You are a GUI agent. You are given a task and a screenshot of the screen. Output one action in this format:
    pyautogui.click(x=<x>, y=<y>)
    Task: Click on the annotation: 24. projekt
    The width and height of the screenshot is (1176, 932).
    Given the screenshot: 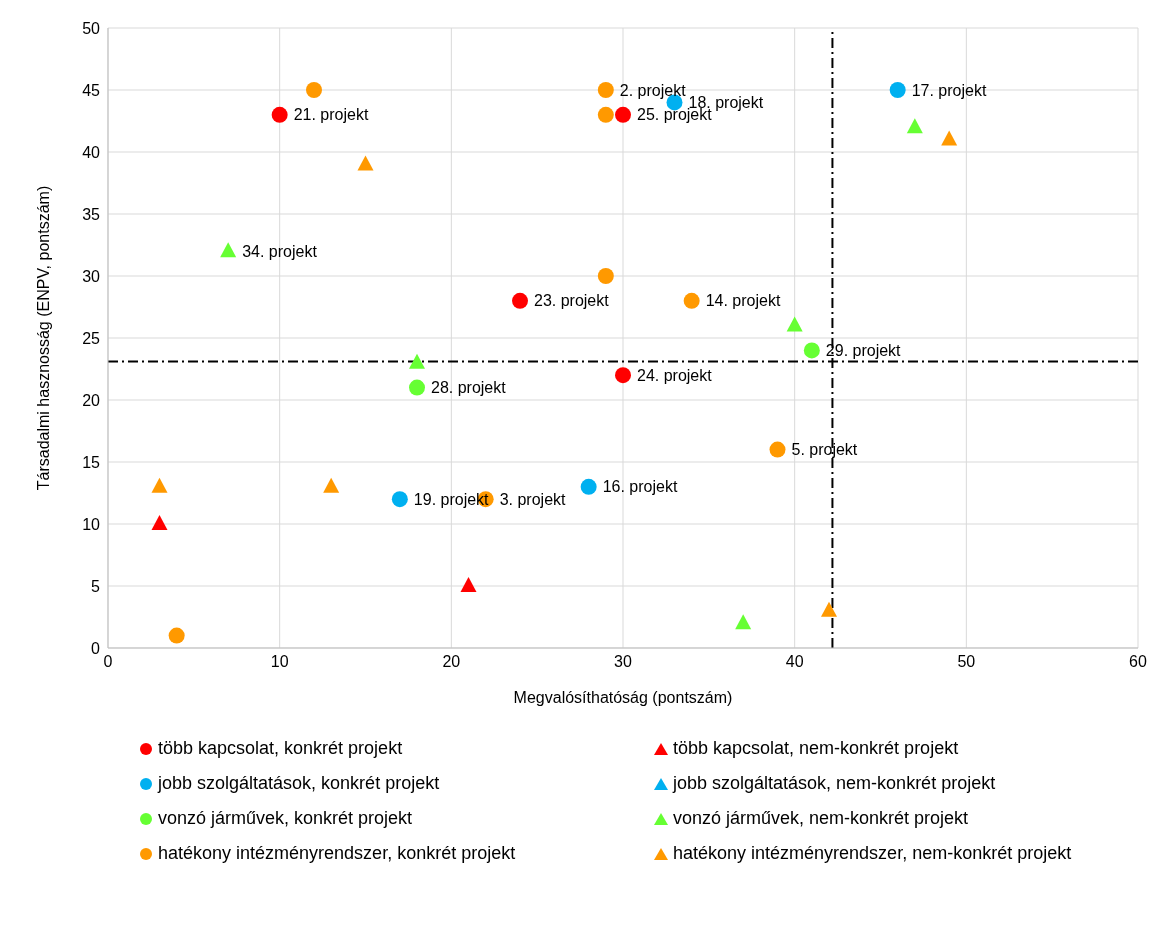 What is the action you would take?
    pyautogui.click(x=675, y=375)
    